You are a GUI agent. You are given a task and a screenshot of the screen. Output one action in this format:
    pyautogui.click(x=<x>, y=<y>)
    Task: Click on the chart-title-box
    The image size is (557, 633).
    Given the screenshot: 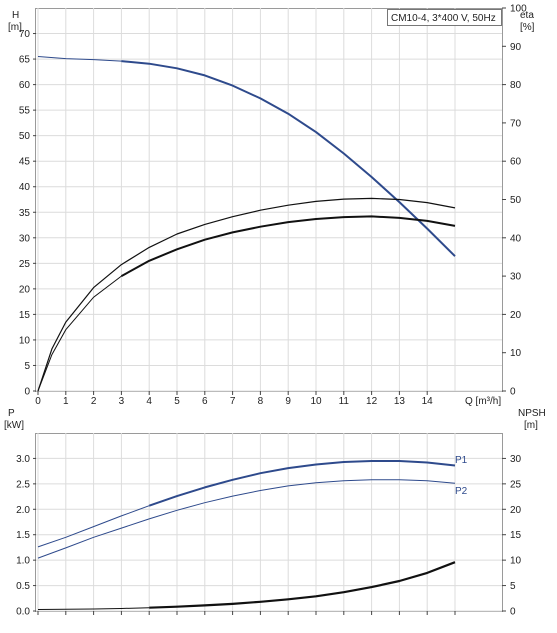 What is the action you would take?
    pyautogui.click(x=444, y=17)
    